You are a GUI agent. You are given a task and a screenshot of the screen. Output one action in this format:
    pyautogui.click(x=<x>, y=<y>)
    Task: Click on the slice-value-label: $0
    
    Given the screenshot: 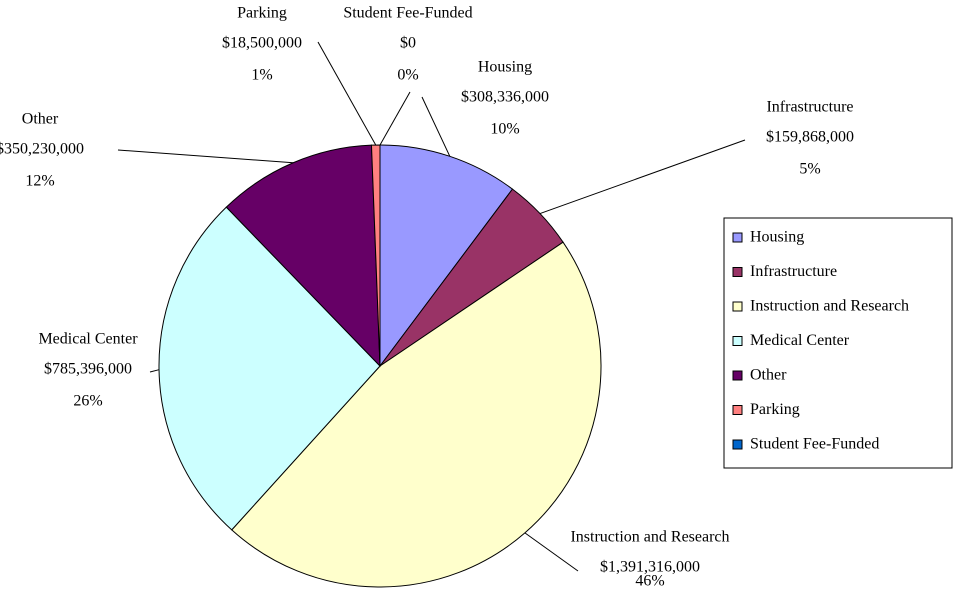 What is the action you would take?
    pyautogui.click(x=408, y=43)
    